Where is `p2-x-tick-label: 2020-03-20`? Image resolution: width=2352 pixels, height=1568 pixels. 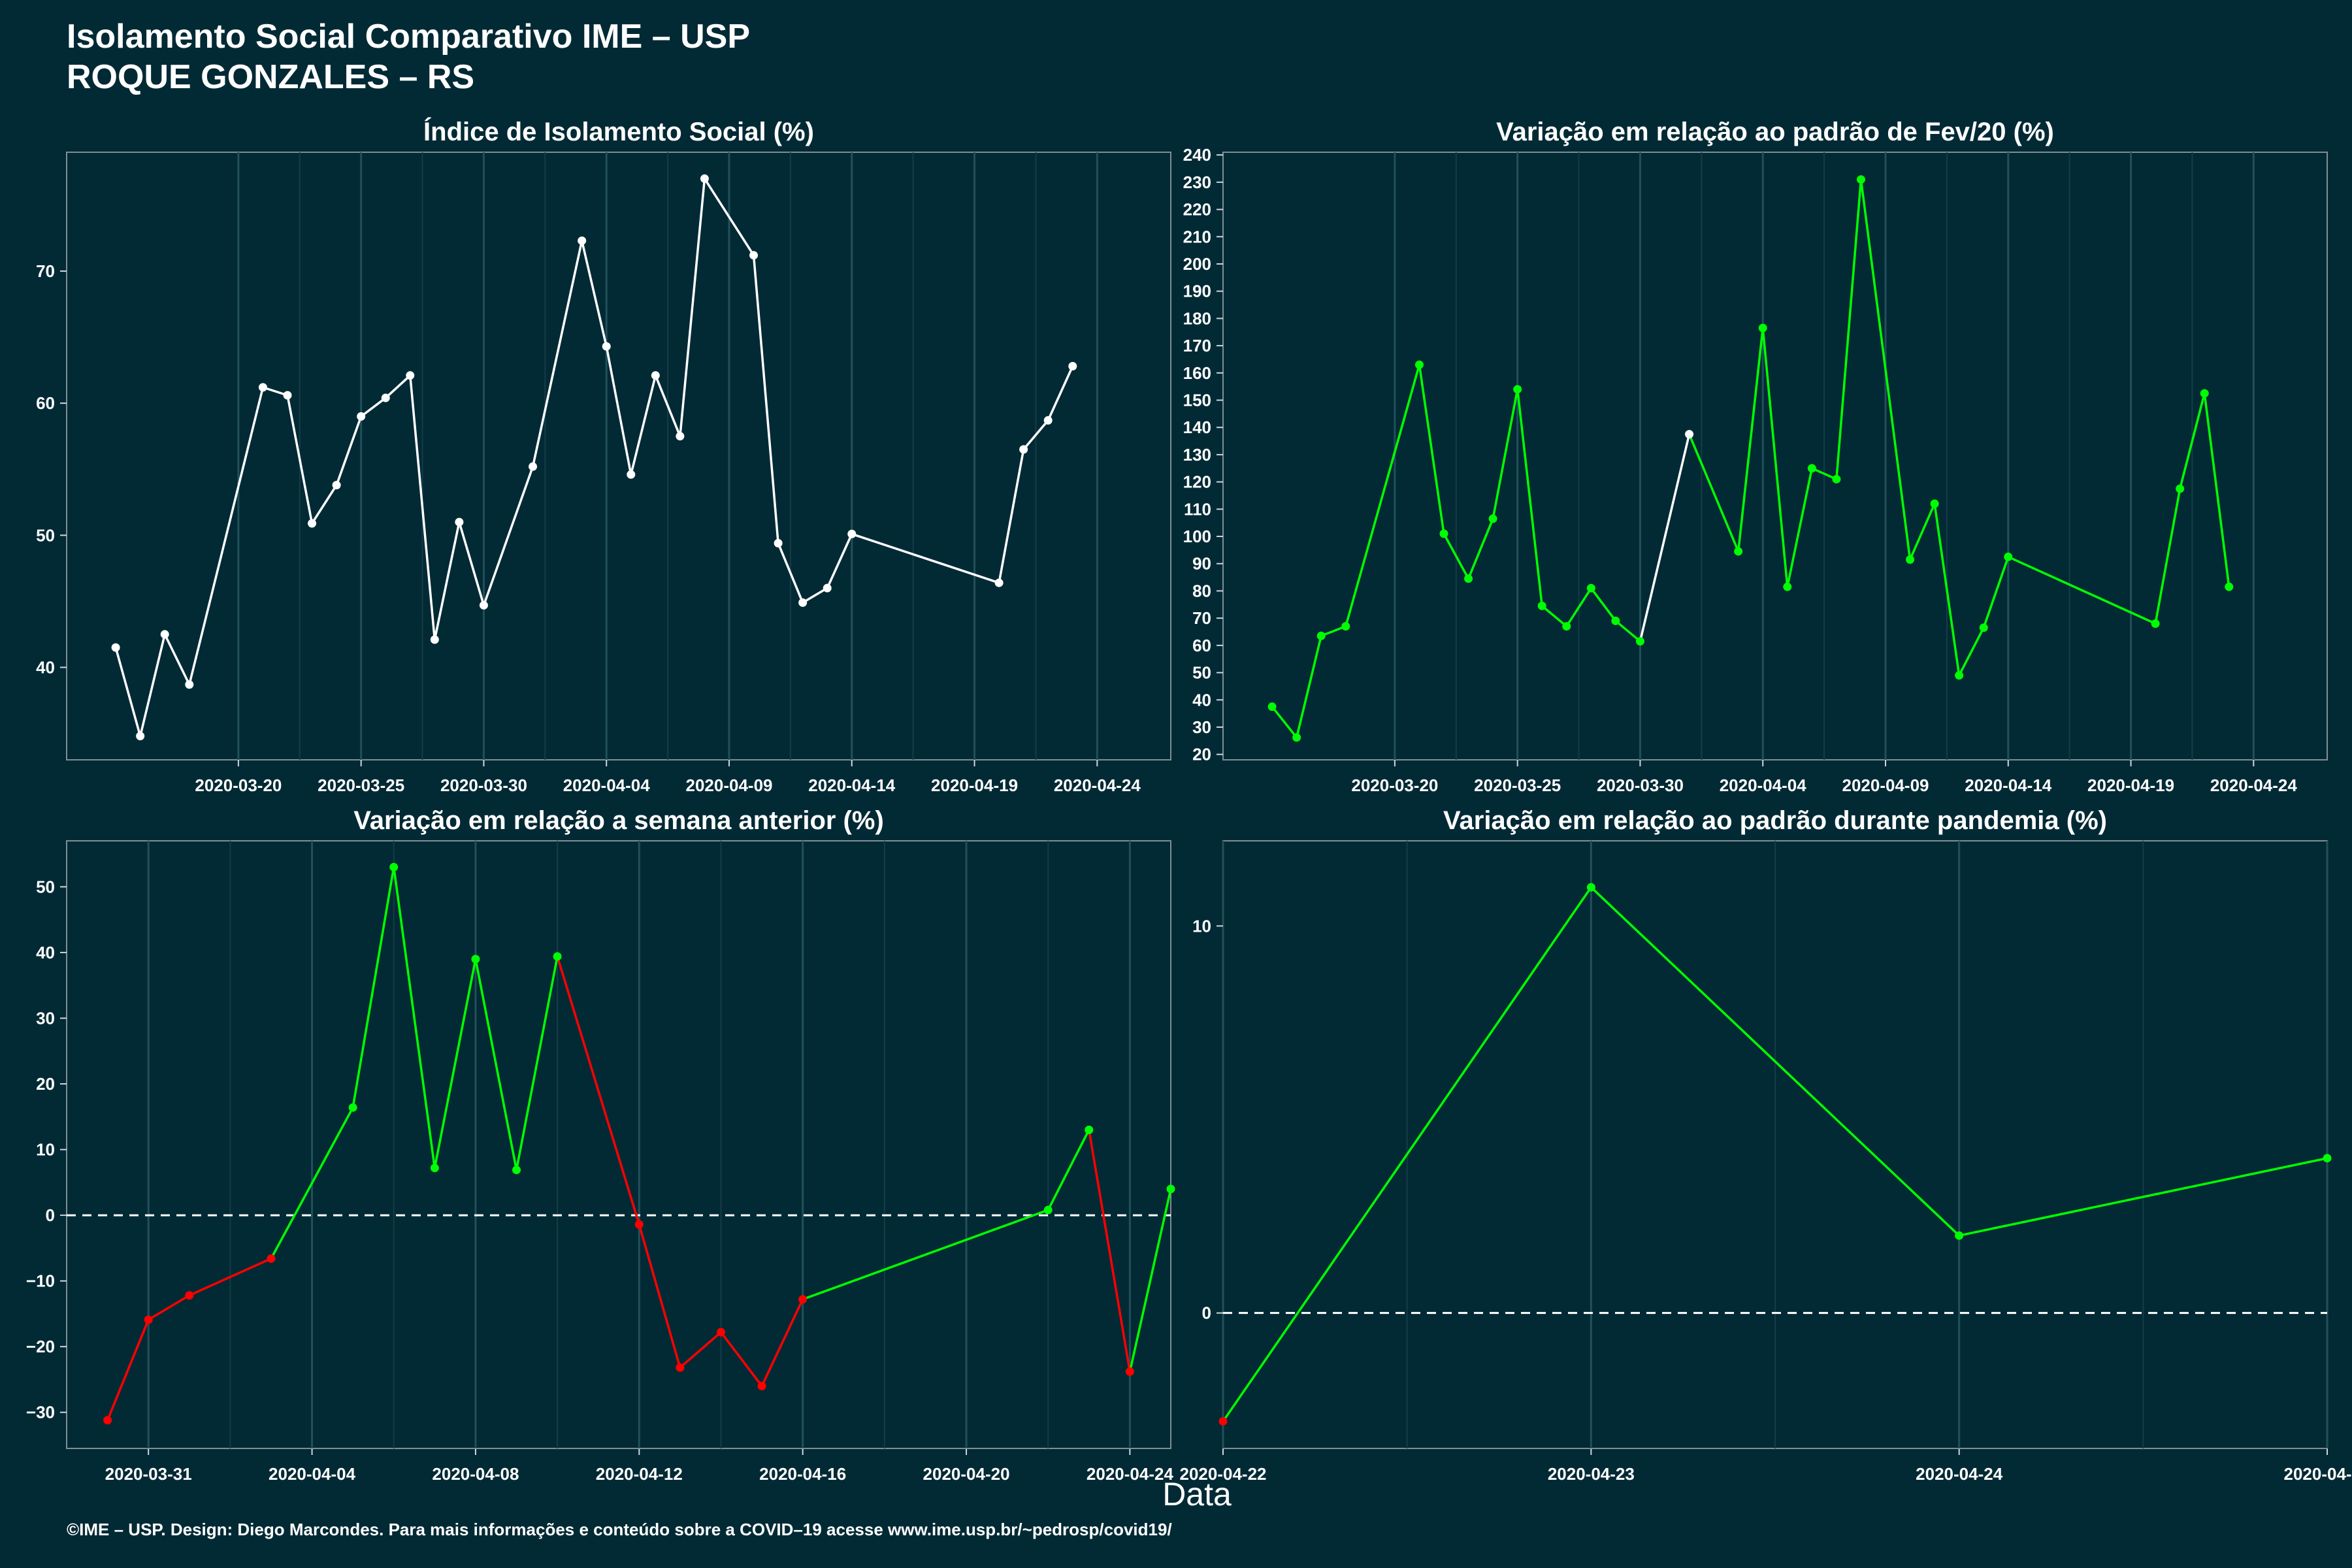 p2-x-tick-label: 2020-03-20 is located at coordinates (1394, 785).